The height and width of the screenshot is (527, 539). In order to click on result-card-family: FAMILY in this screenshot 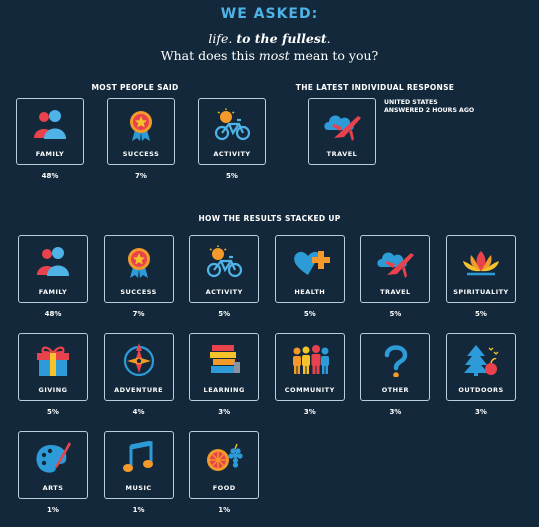, I will do `click(53, 269)`.